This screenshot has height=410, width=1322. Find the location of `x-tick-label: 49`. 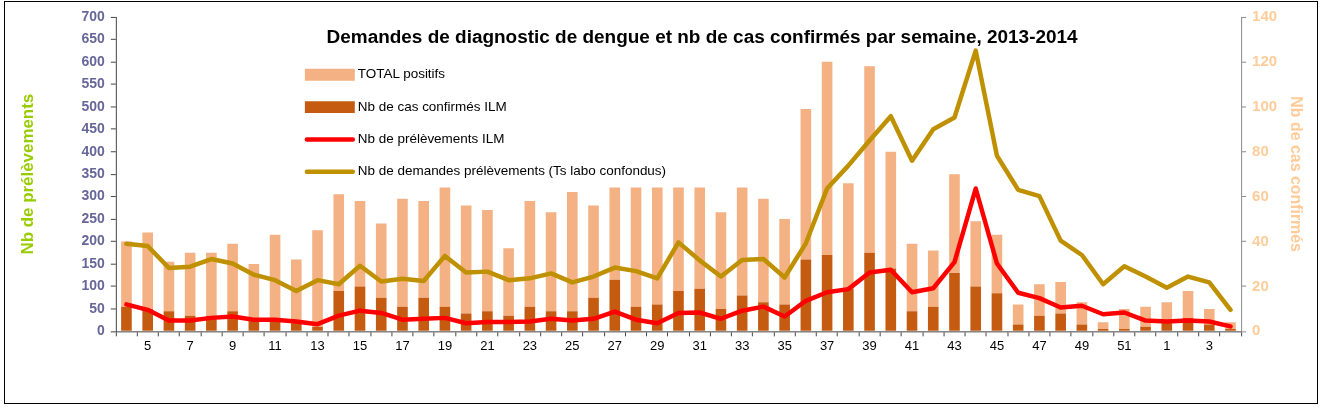

x-tick-label: 49 is located at coordinates (1082, 345).